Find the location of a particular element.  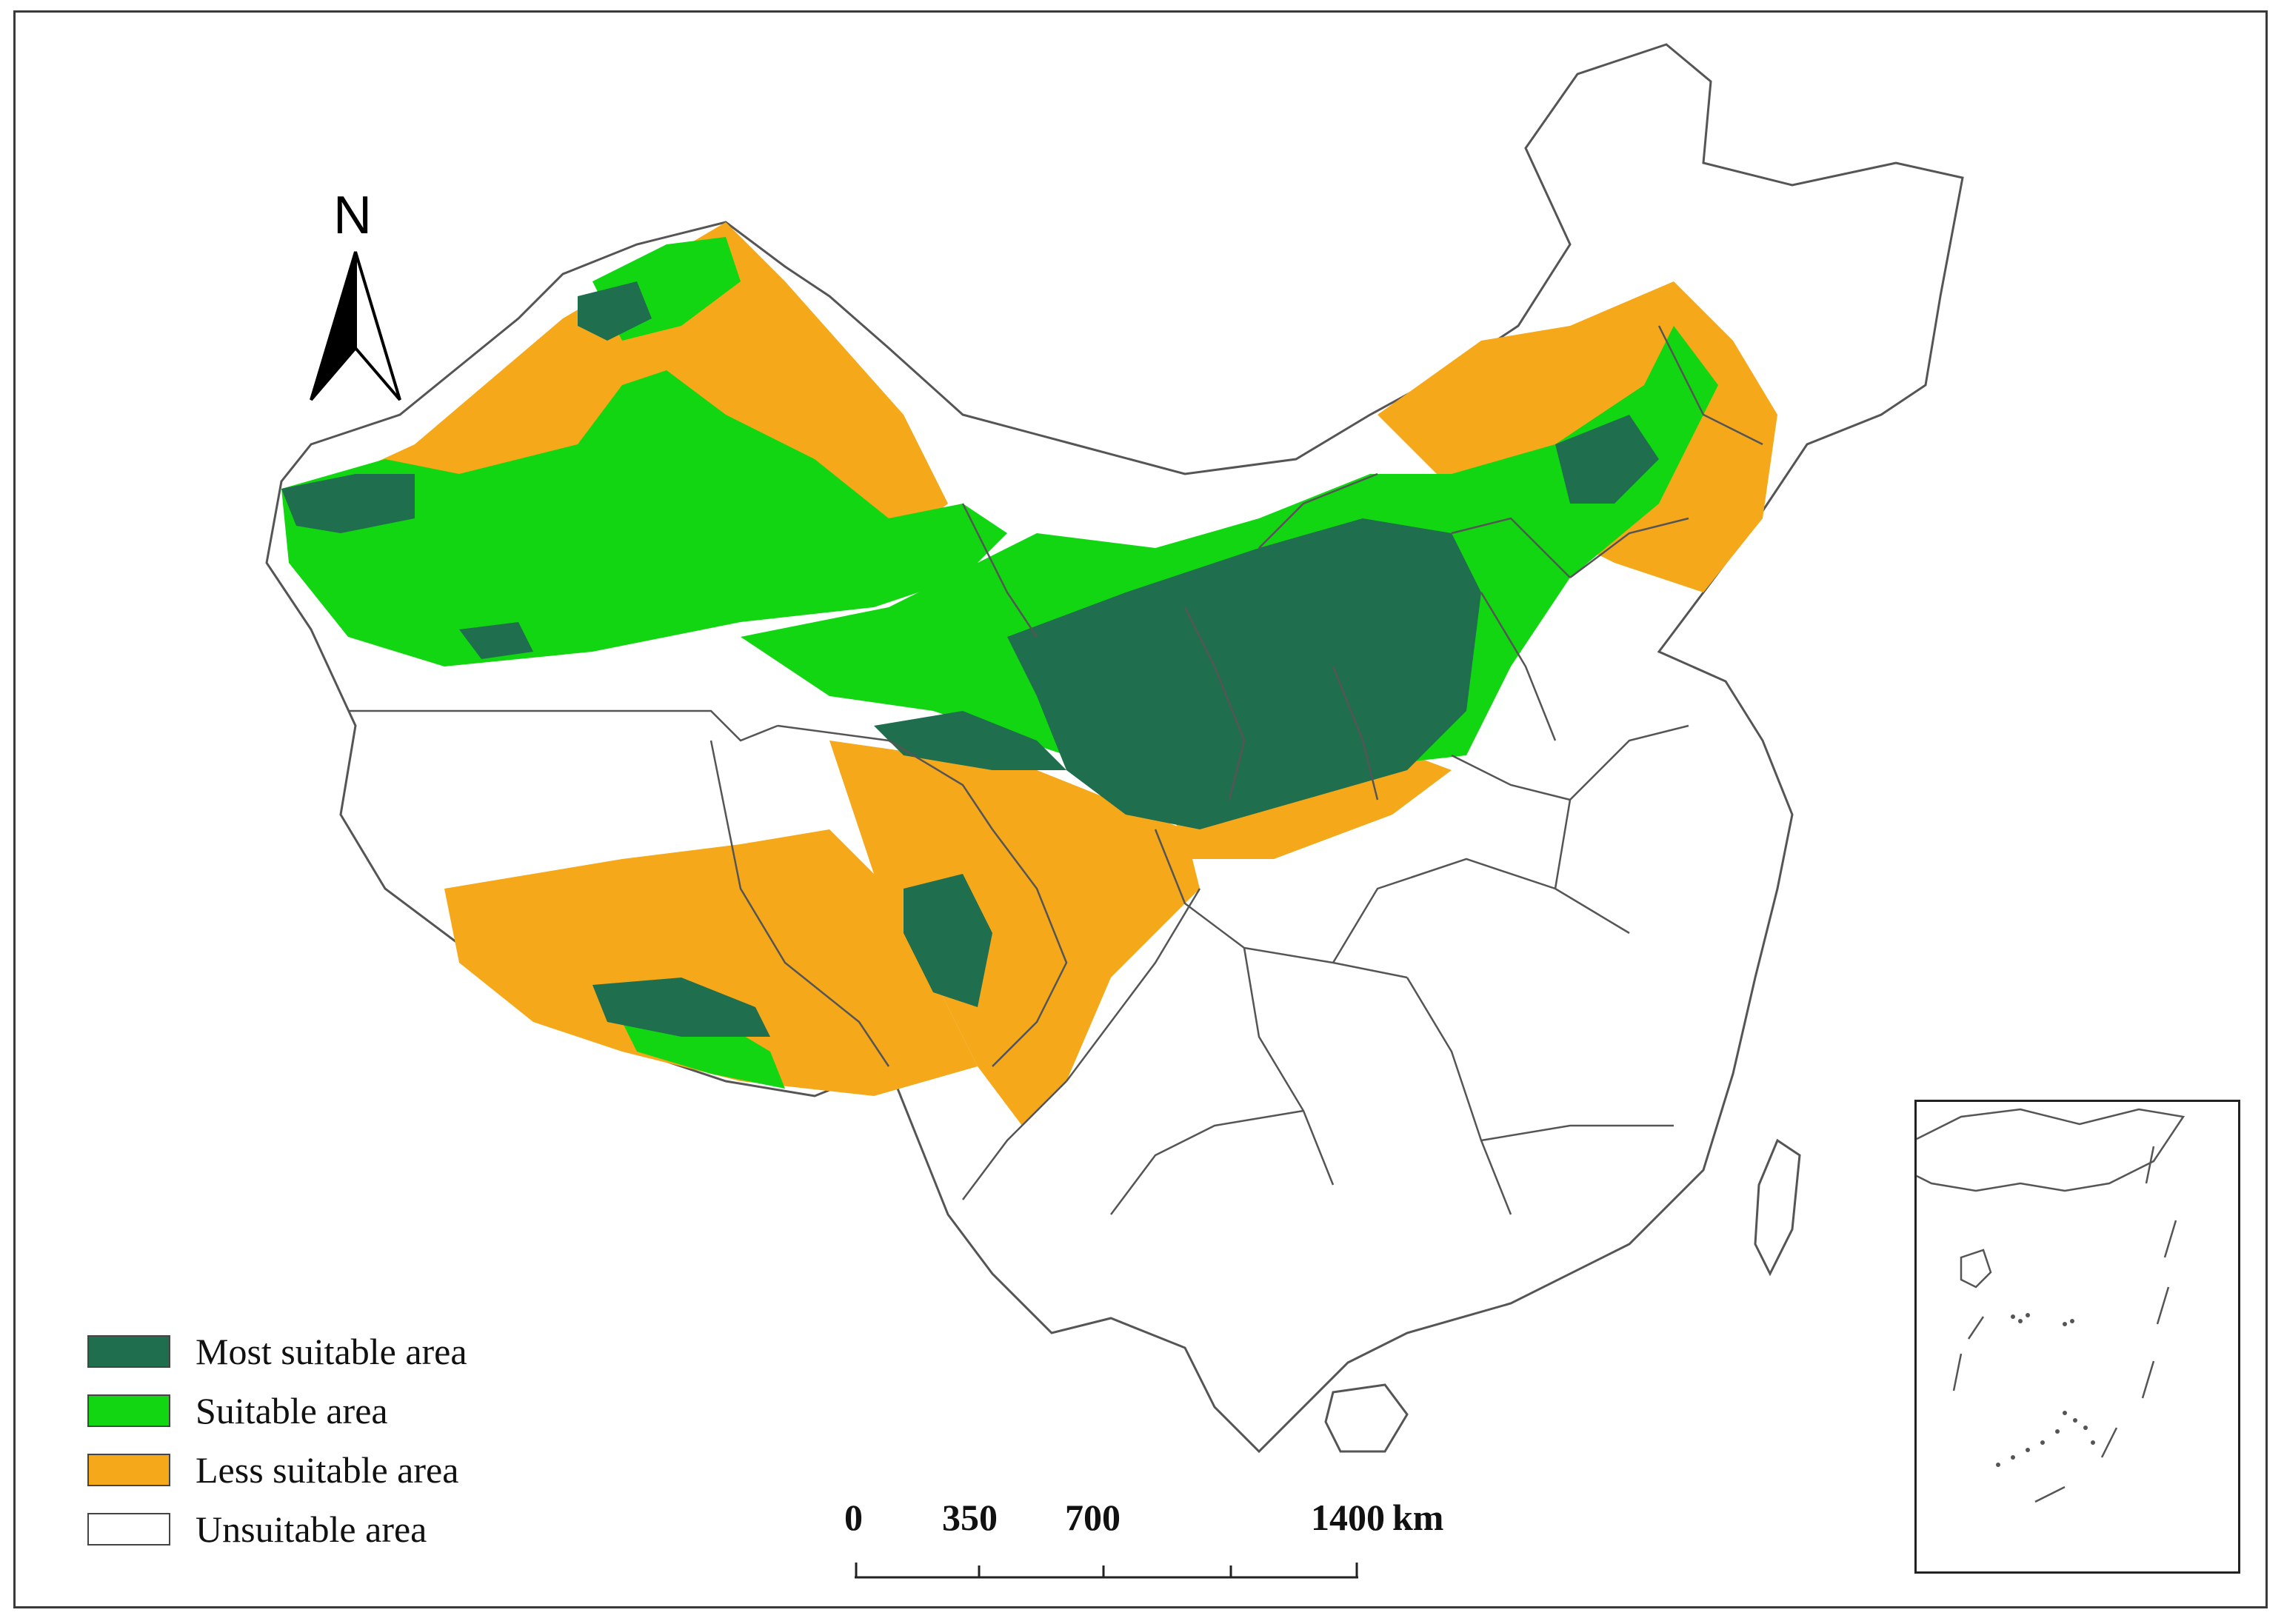

legend-label: Less suitable area is located at coordinates (328, 1470).